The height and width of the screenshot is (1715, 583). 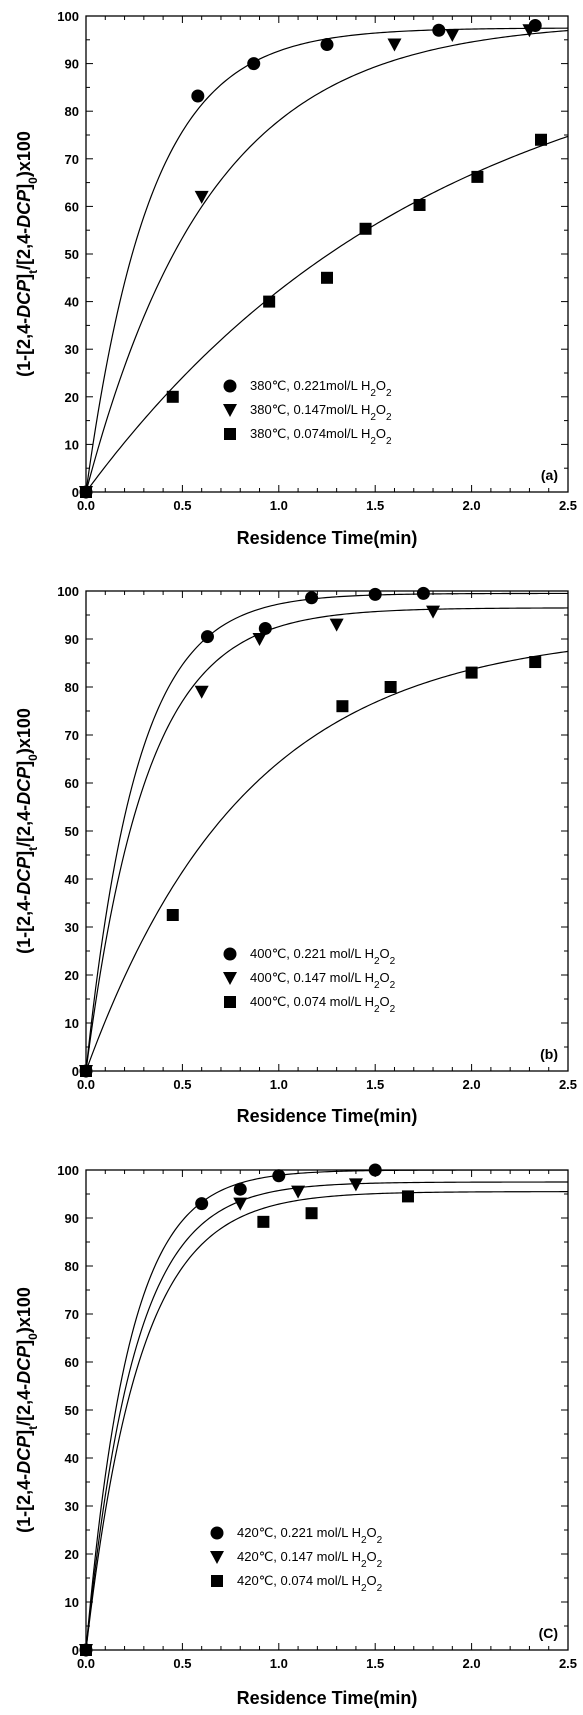 I want to click on x-axis-title: Residence Time(min), so click(x=327, y=1116).